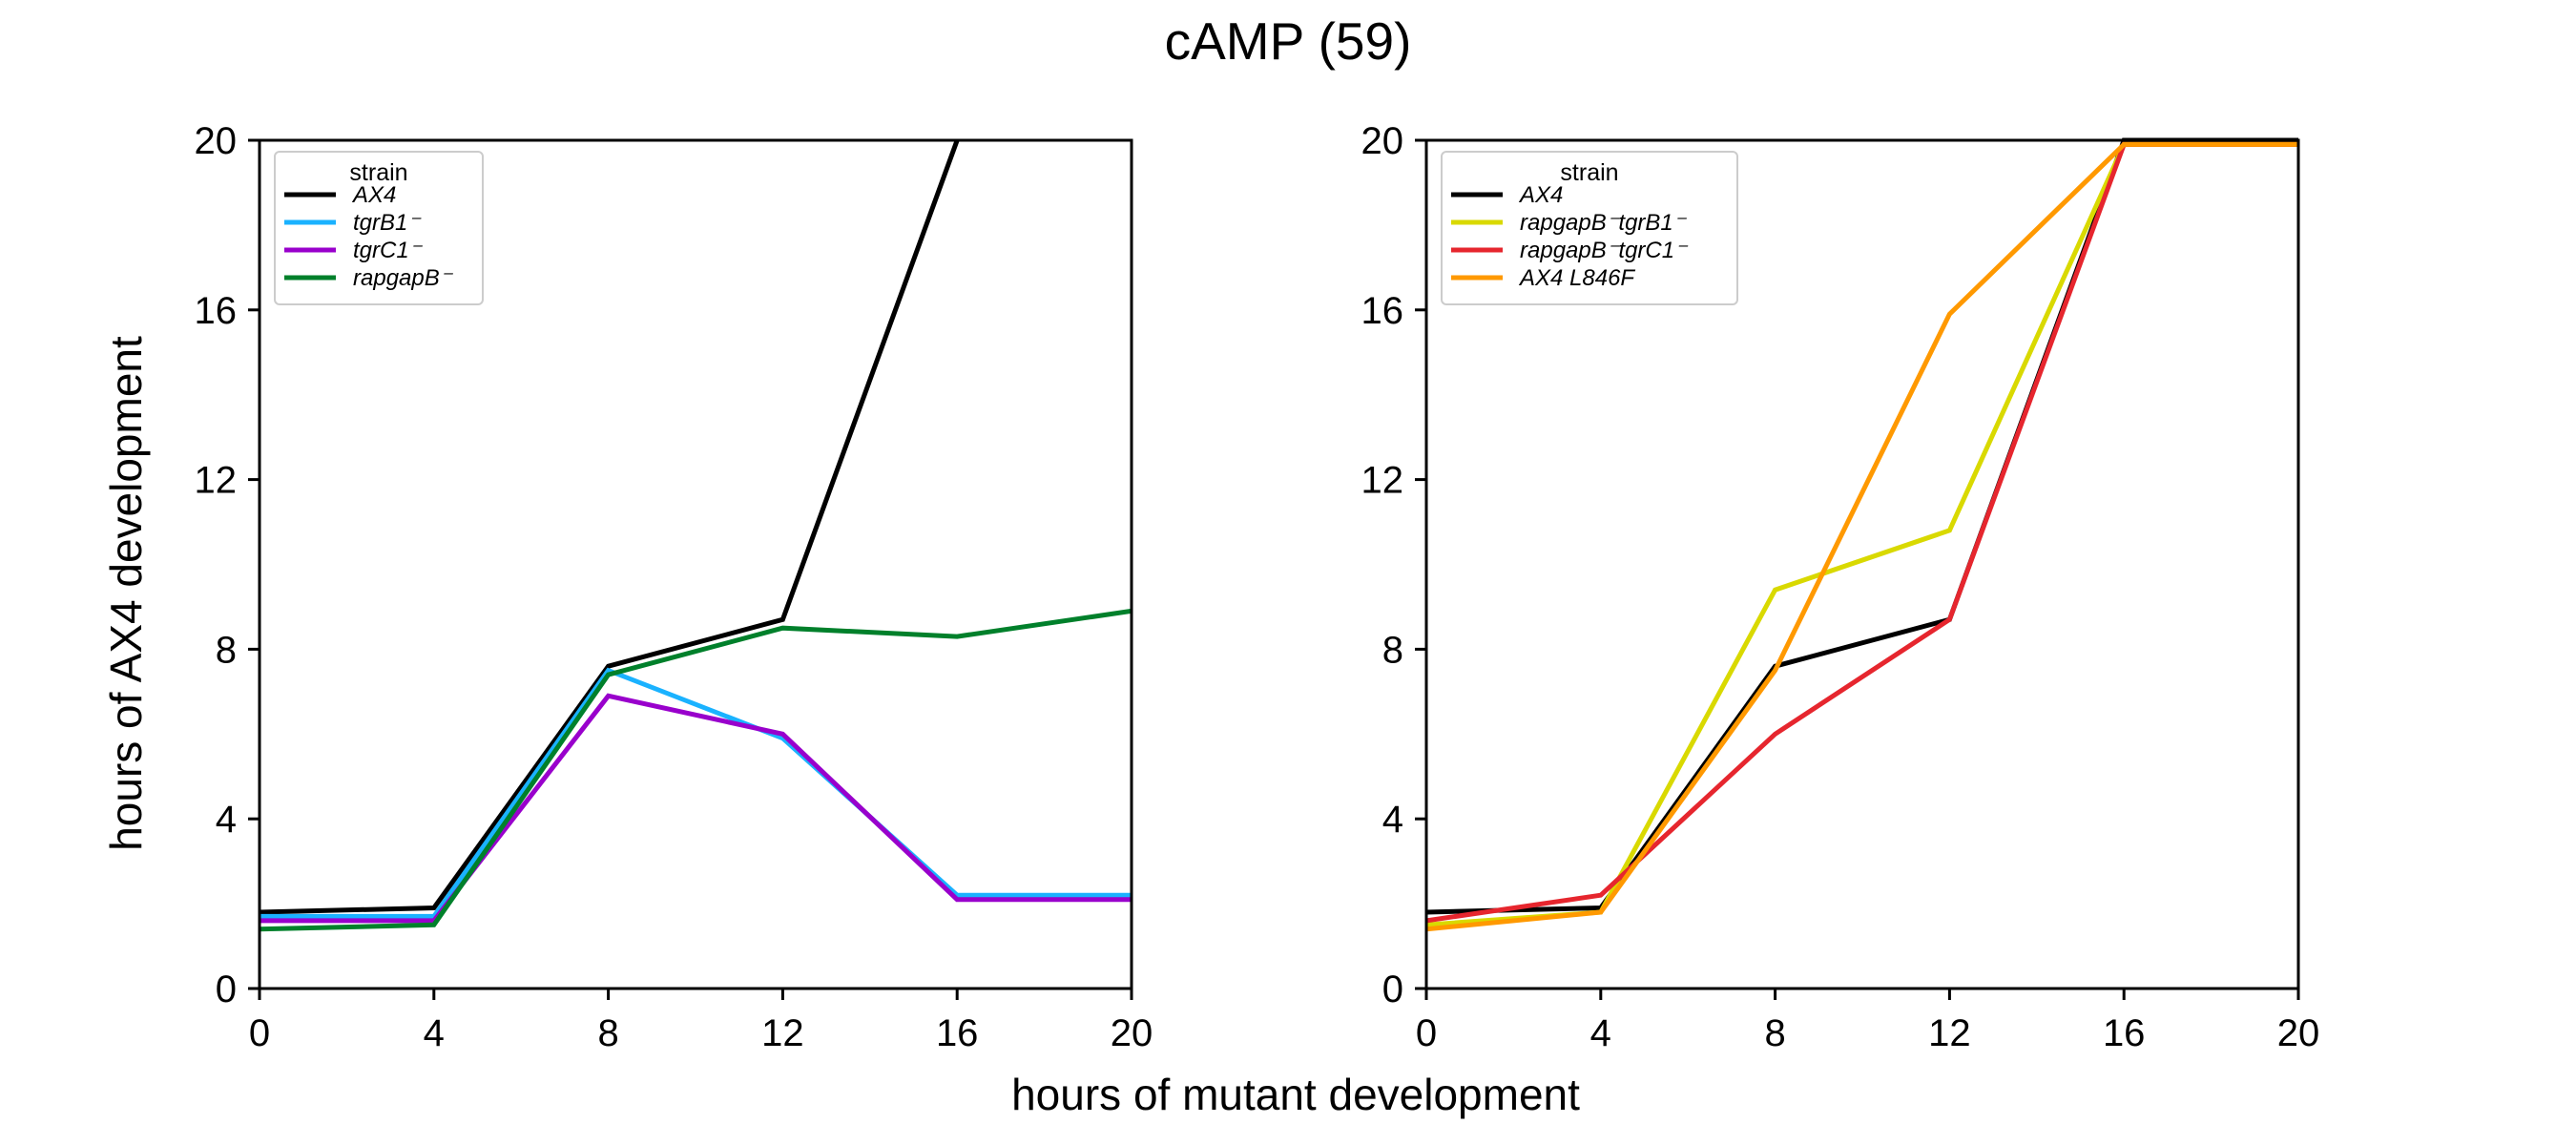 This screenshot has height=1145, width=2576. I want to click on chart-title: cAMP (59), so click(1288, 41).